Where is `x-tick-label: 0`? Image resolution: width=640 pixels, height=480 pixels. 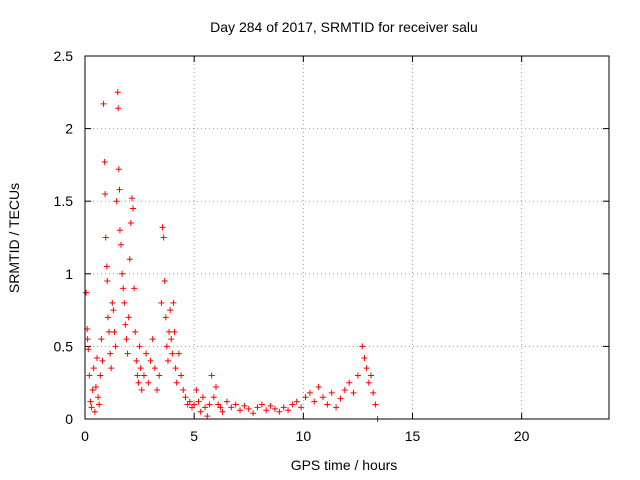
x-tick-label: 0 is located at coordinates (85, 436).